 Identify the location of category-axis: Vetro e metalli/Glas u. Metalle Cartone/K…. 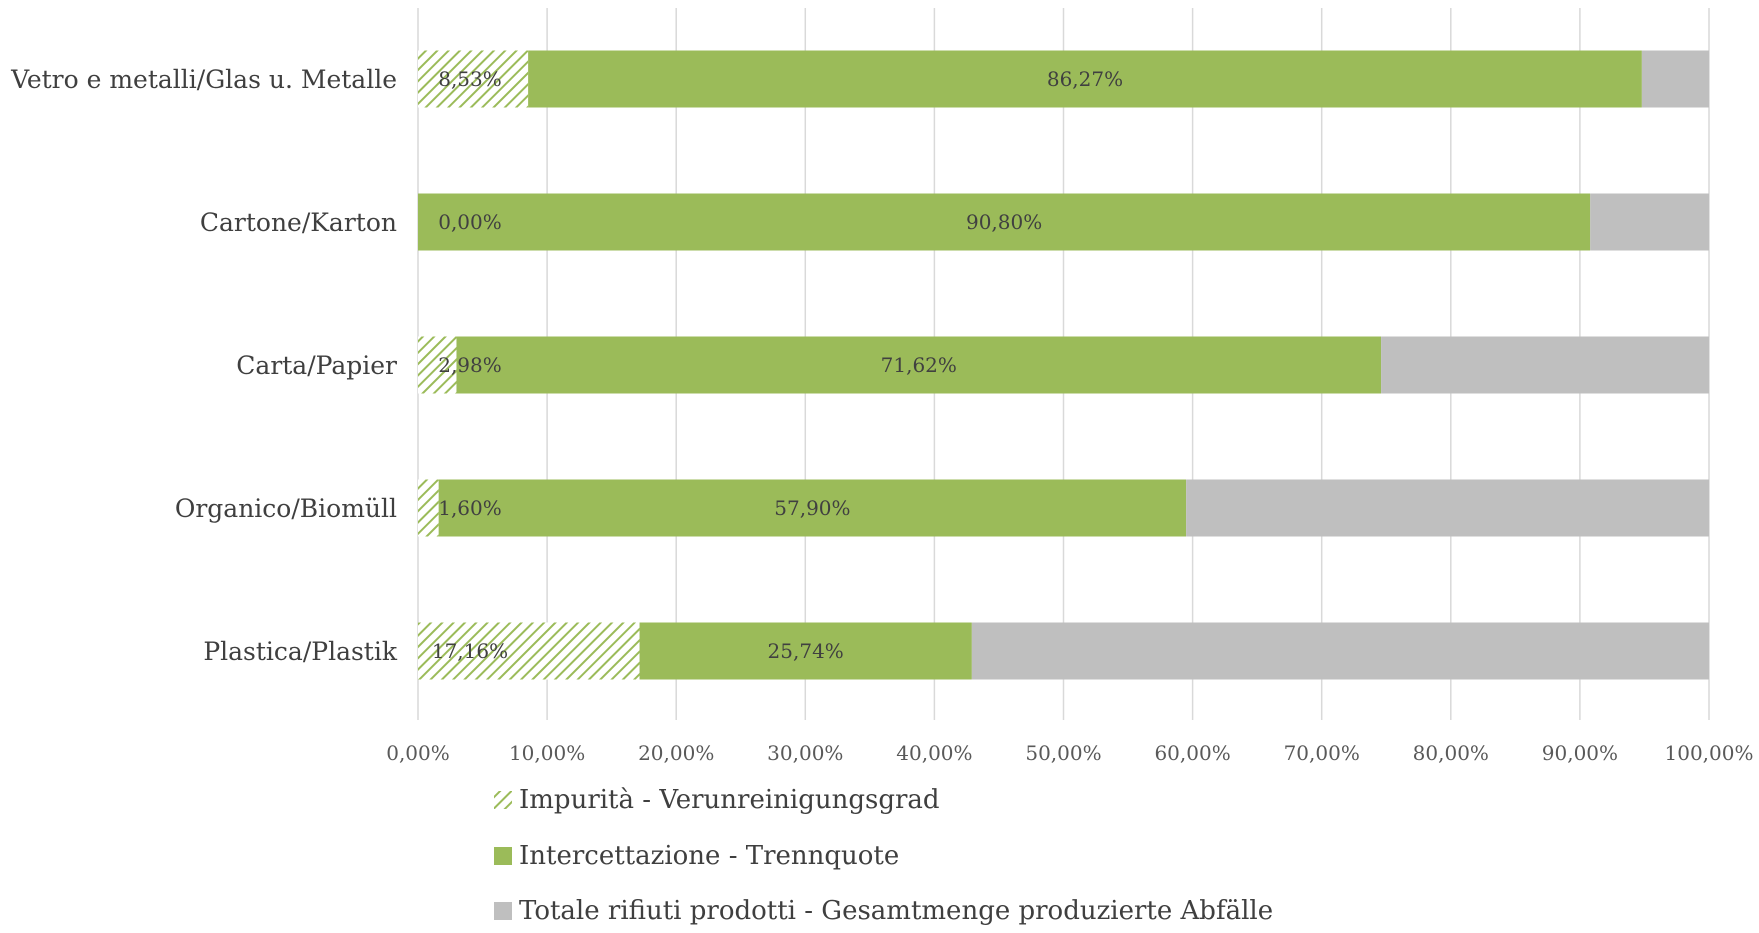
(204, 365).